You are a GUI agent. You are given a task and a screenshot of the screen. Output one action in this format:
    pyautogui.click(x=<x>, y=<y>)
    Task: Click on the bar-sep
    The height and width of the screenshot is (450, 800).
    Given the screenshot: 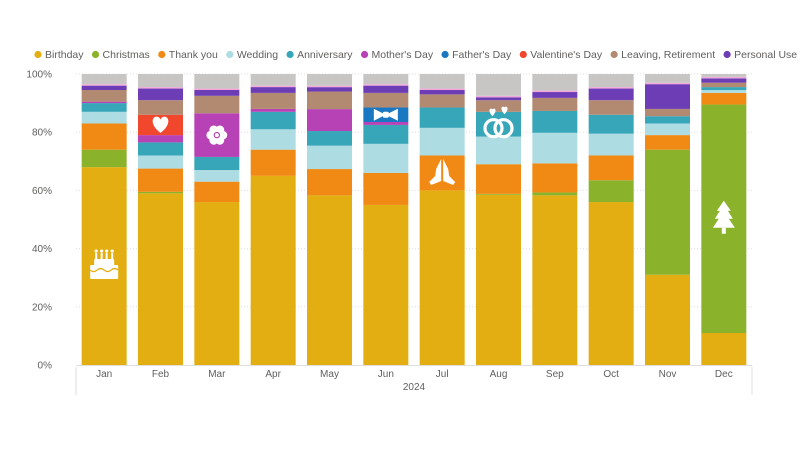 What is the action you would take?
    pyautogui.click(x=555, y=219)
    